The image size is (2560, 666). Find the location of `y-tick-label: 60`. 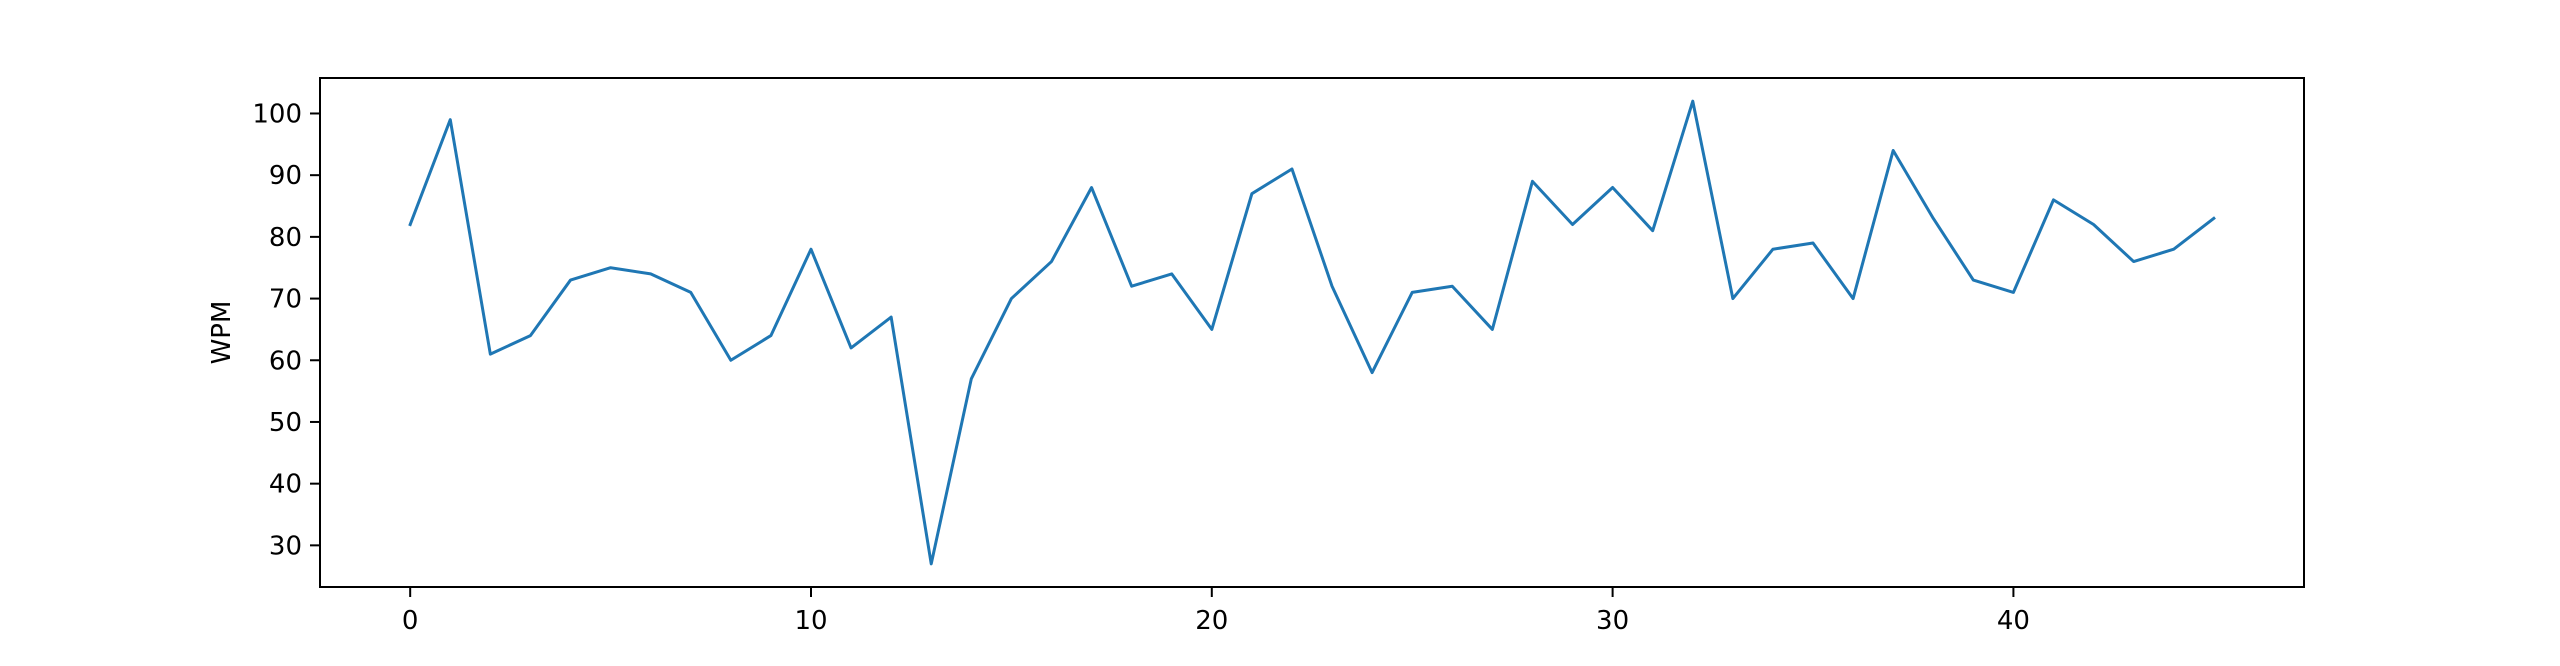

y-tick-label: 60 is located at coordinates (285, 361).